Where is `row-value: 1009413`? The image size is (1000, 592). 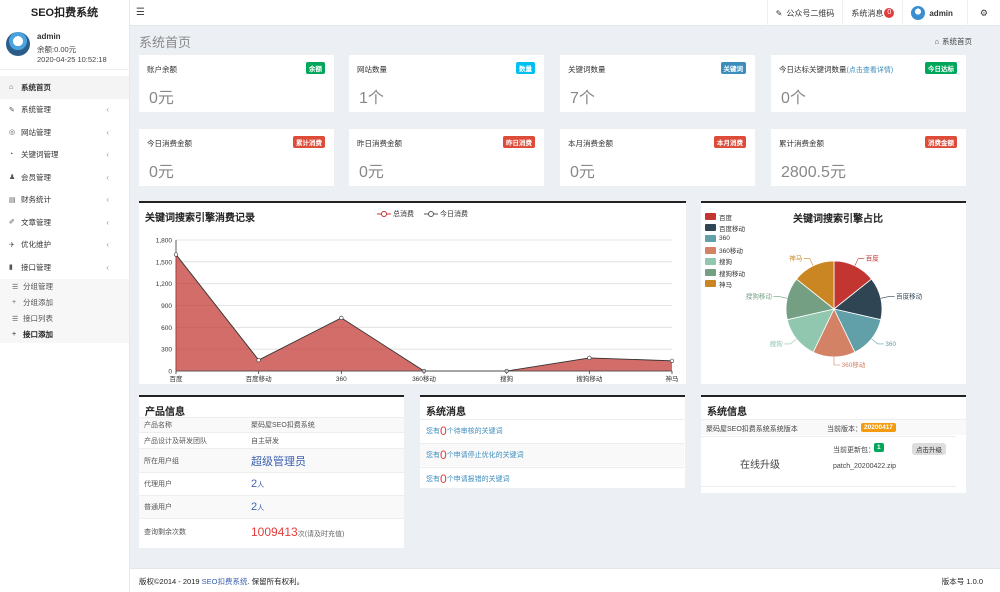
row-value: 1009413 is located at coordinates (274, 532).